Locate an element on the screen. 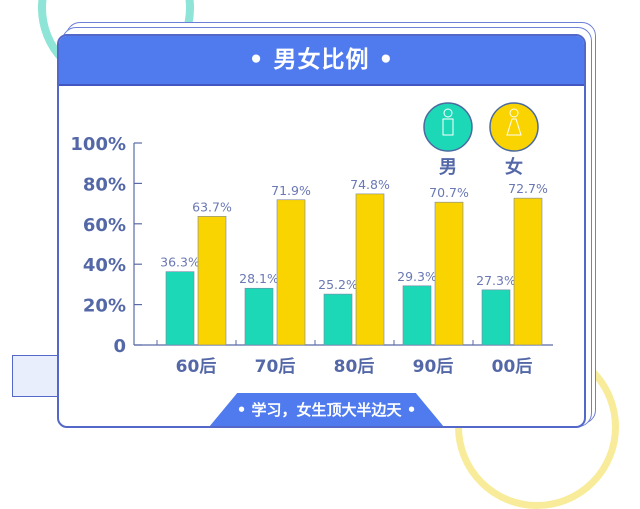 The height and width of the screenshot is (509, 640). legend-label: 男 is located at coordinates (448, 167).